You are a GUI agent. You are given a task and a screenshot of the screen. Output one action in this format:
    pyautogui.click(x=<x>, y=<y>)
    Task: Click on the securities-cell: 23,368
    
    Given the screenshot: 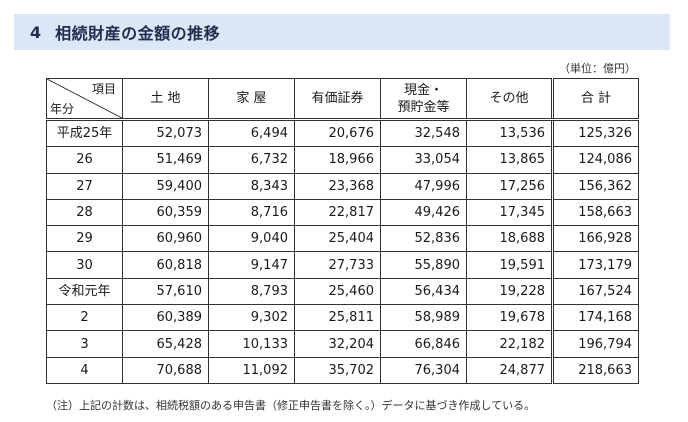 What is the action you would take?
    pyautogui.click(x=337, y=186)
    